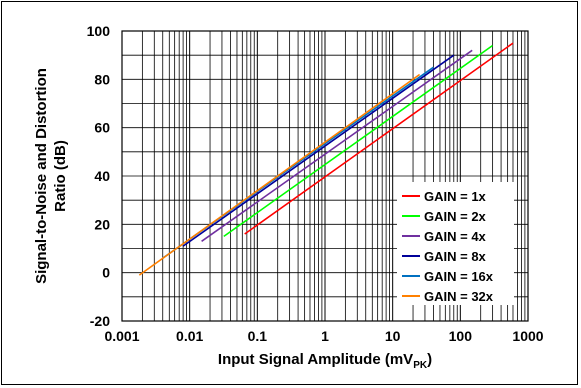 The height and width of the screenshot is (388, 581). I want to click on legend-label-5: GAIN = 16x, so click(459, 276).